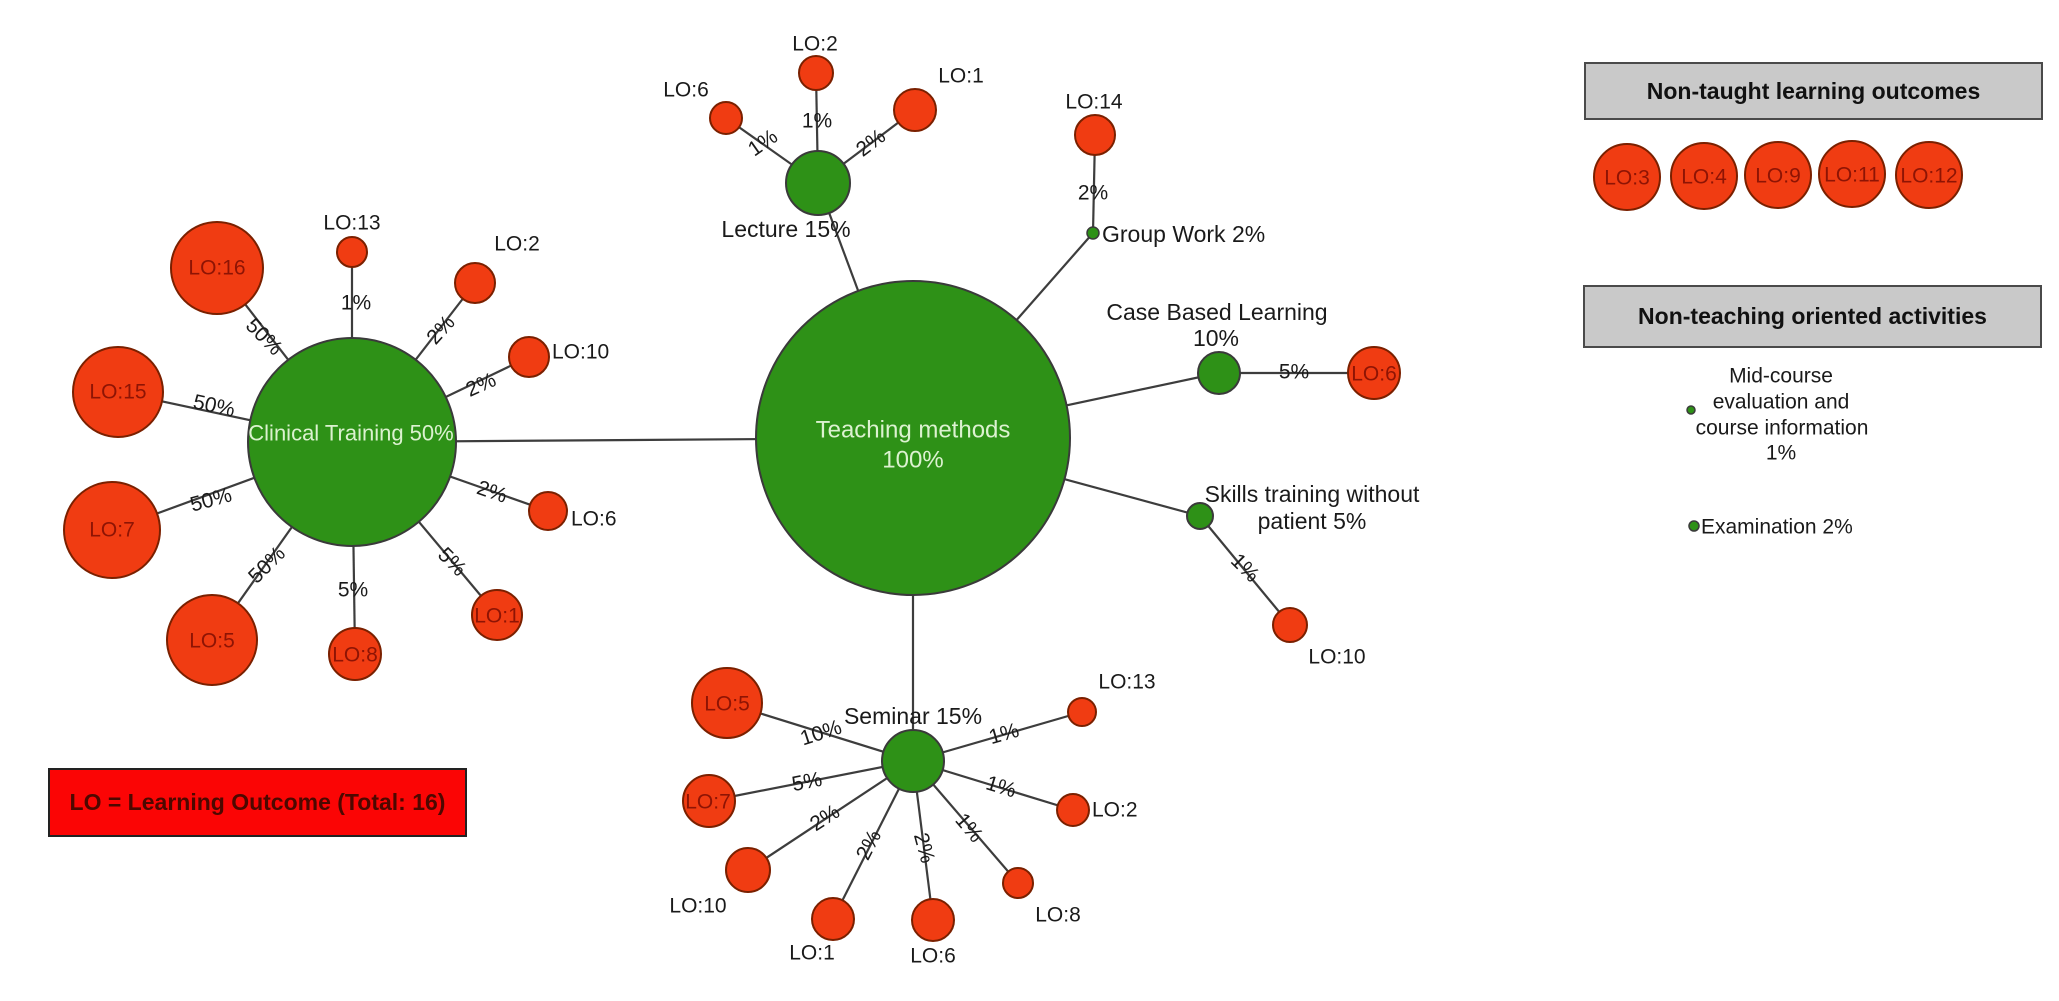 The height and width of the screenshot is (1001, 2059). Describe the element at coordinates (1781, 376) in the screenshot. I see `diagram-label: Mid-course` at that location.